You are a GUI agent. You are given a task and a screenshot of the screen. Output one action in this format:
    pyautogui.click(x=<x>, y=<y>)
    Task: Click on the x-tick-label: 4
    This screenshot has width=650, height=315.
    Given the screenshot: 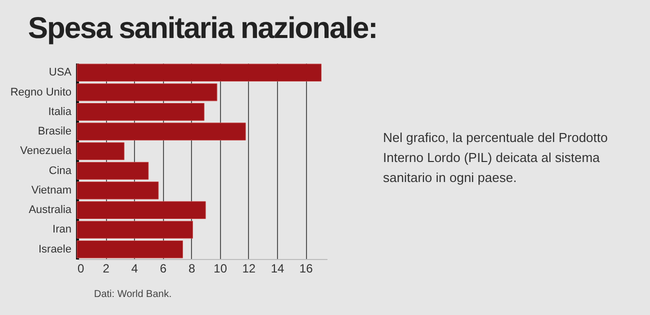 What is the action you would take?
    pyautogui.click(x=134, y=269)
    